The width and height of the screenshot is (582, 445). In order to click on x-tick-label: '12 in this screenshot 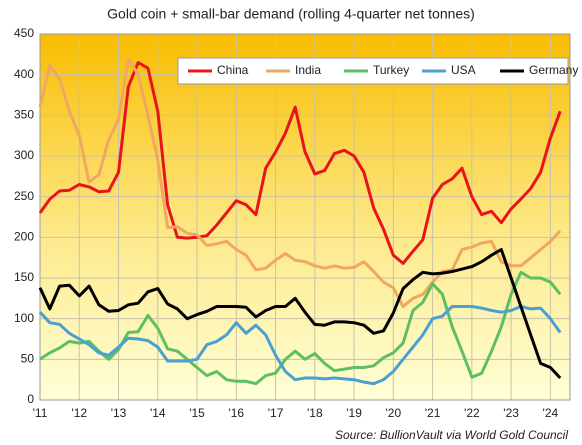, I will do `click(79, 413)`.